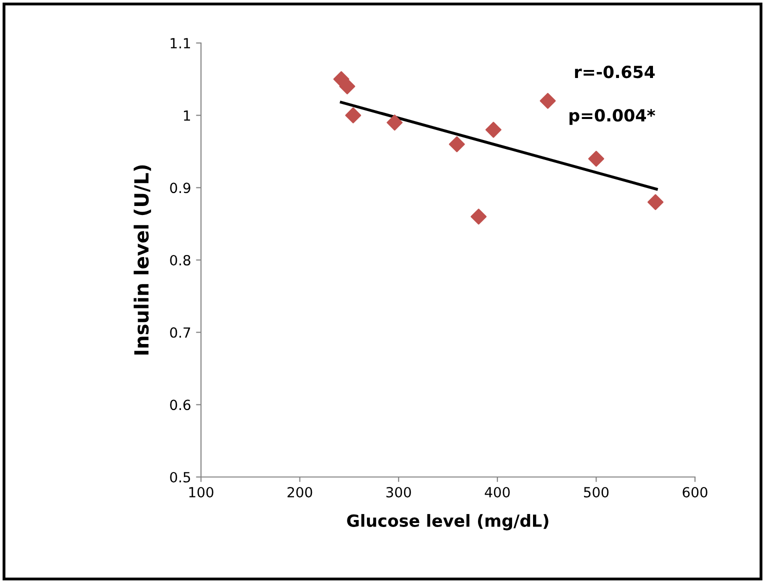 This screenshot has width=765, height=583. Describe the element at coordinates (180, 405) in the screenshot. I see `y-tick-label: 0.6` at that location.